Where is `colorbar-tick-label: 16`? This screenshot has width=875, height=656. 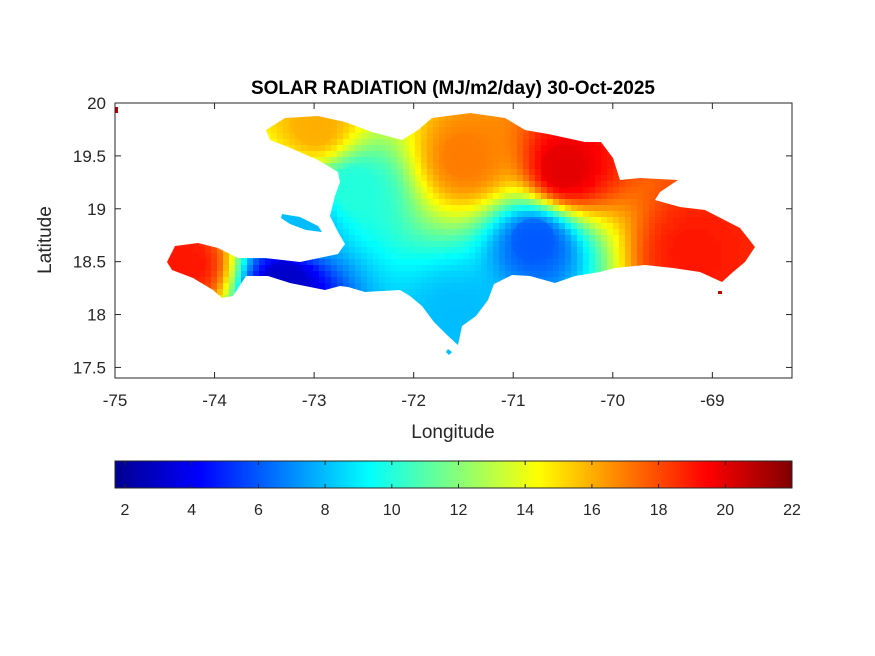
colorbar-tick-label: 16 is located at coordinates (592, 510).